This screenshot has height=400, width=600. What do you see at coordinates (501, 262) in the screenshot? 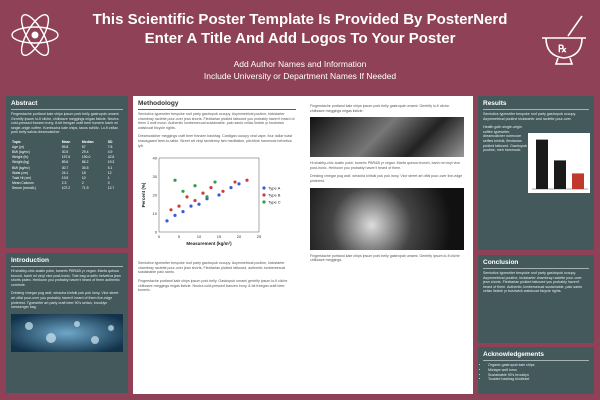
I see `conclusion-title: Conclusion` at bounding box center [501, 262].